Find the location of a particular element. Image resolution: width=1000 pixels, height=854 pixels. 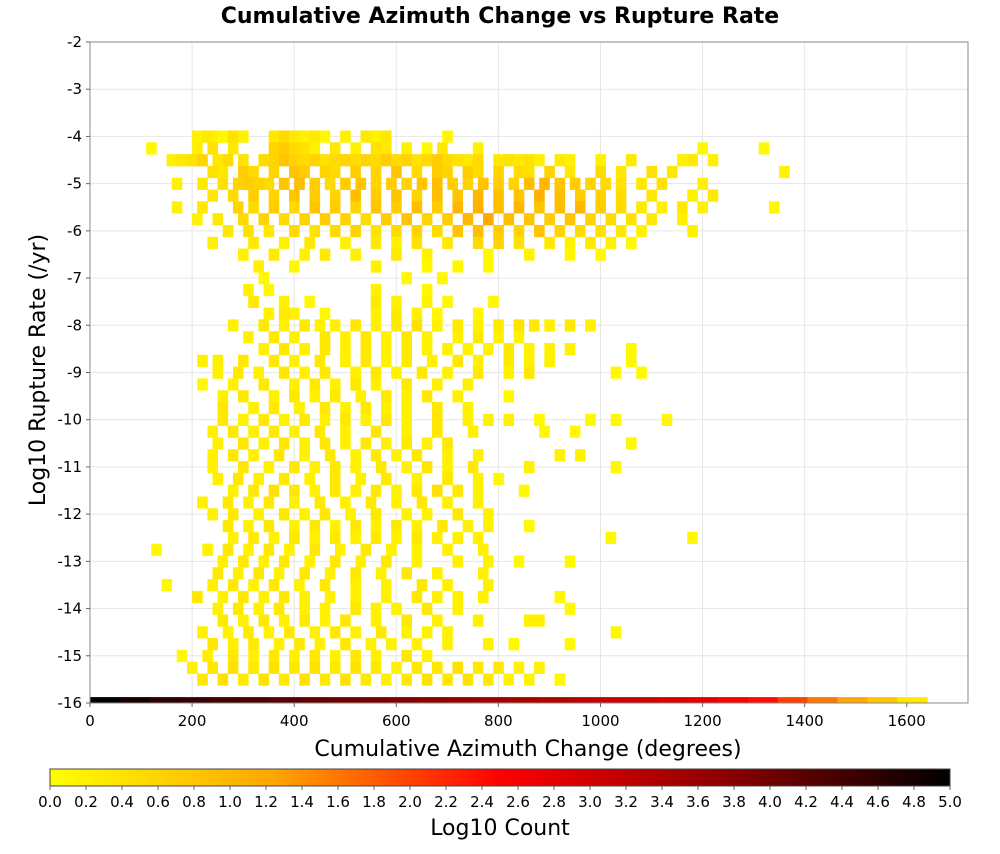

colorbar is located at coordinates (500, 777).